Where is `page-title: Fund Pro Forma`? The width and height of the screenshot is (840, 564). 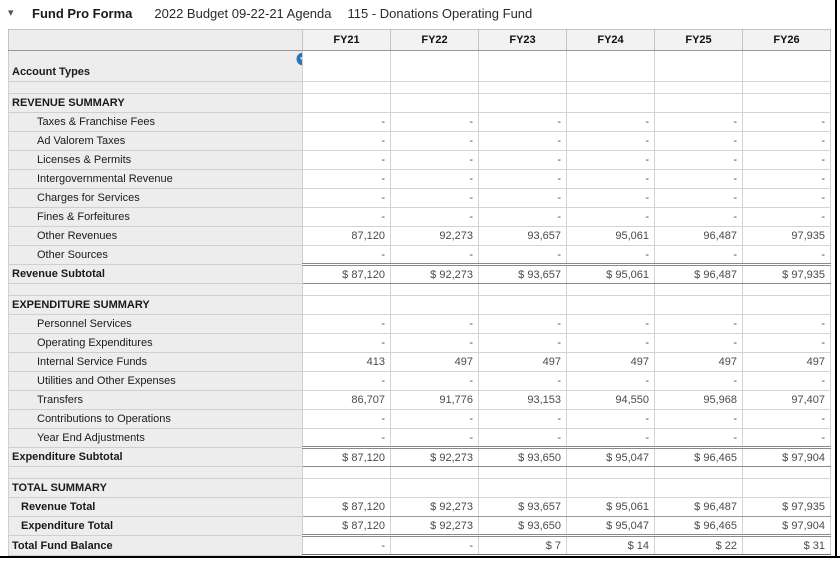
page-title: Fund Pro Forma is located at coordinates (82, 13).